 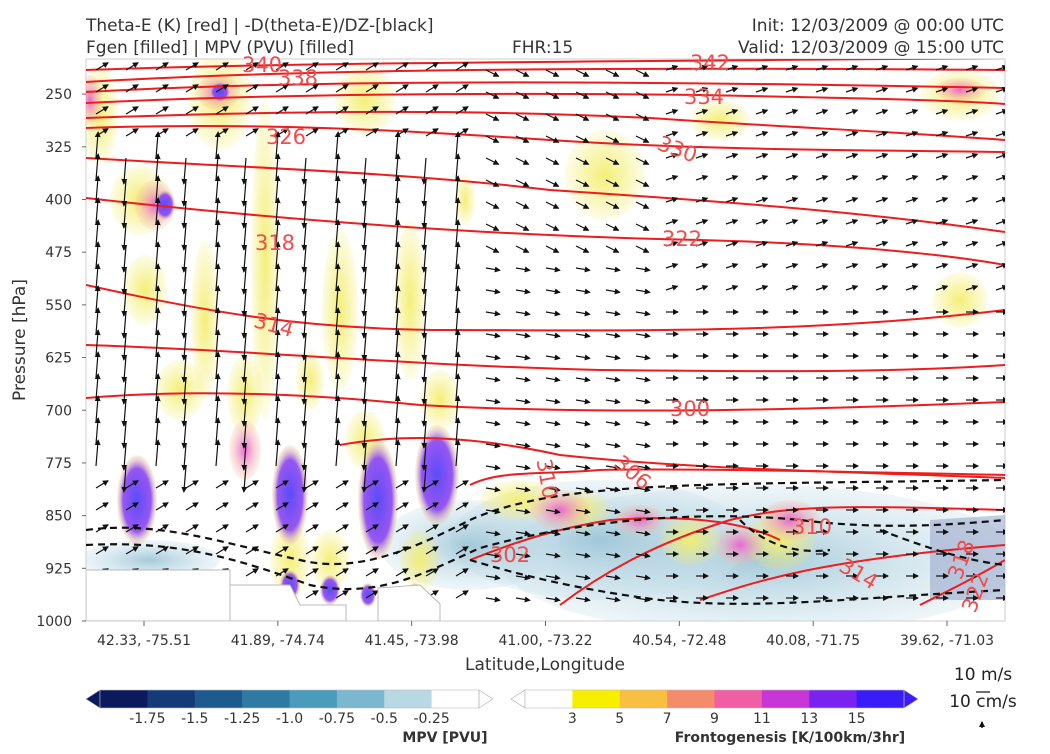 I want to click on wind-ref-vertical: 10 cm/s, so click(x=983, y=702).